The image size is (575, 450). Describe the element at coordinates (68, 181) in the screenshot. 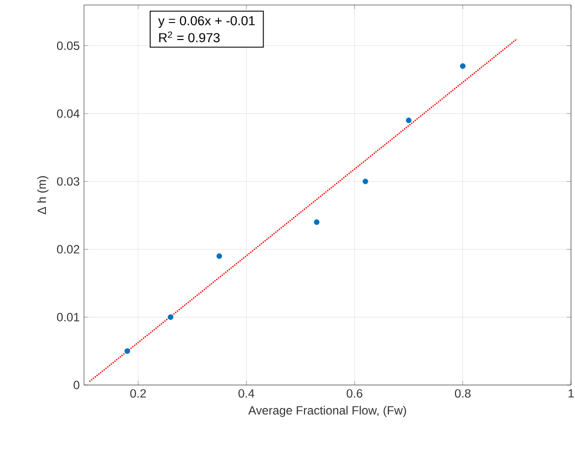

I see `y-tick-label: 0.03` at that location.